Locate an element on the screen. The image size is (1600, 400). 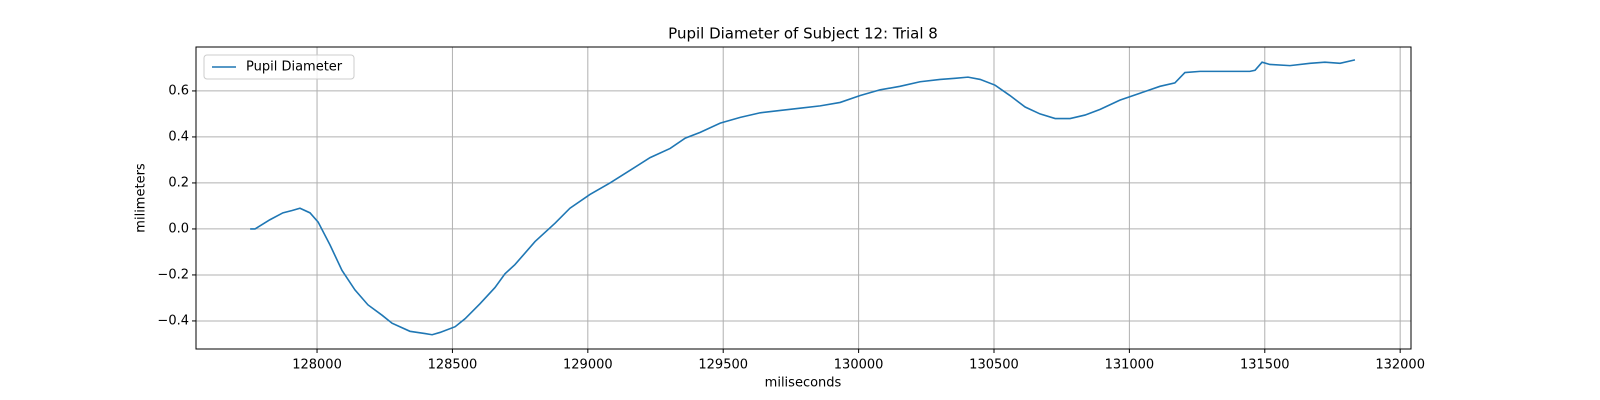
x-tick-label: 130500 is located at coordinates (994, 365).